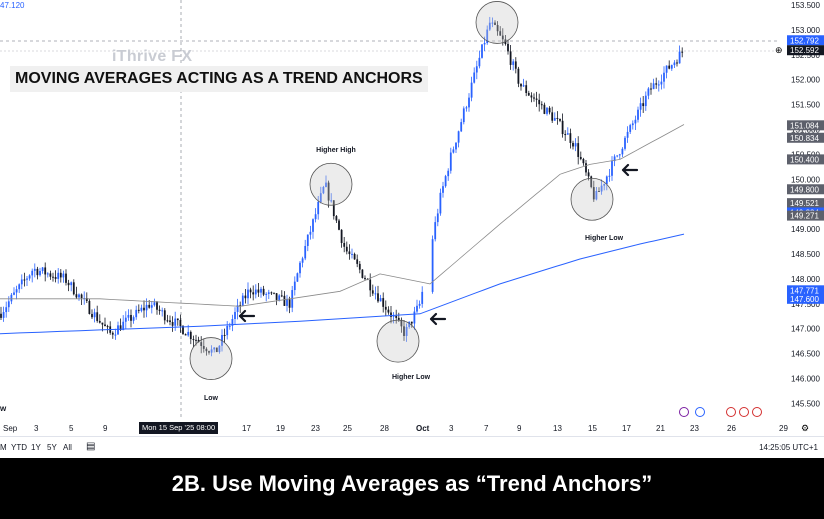  What do you see at coordinates (280, 428) in the screenshot?
I see `x-tick-label: 19` at bounding box center [280, 428].